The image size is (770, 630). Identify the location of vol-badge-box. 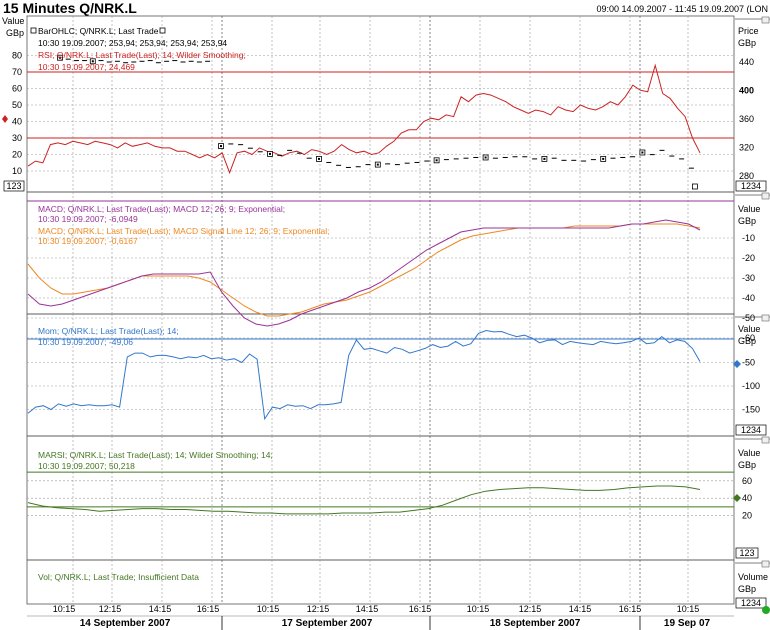
(751, 603).